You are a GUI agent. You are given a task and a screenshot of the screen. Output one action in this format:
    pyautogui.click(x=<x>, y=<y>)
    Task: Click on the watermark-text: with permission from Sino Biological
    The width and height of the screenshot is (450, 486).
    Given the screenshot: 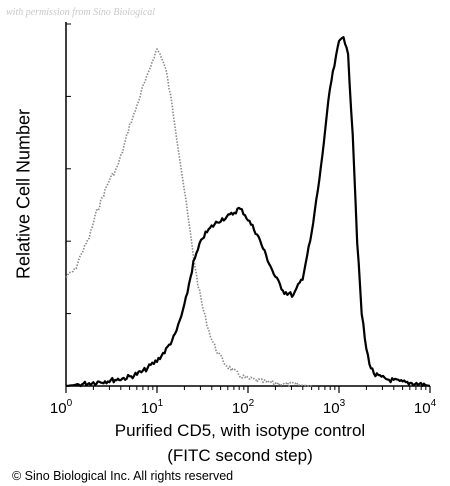 What is the action you would take?
    pyautogui.click(x=81, y=12)
    